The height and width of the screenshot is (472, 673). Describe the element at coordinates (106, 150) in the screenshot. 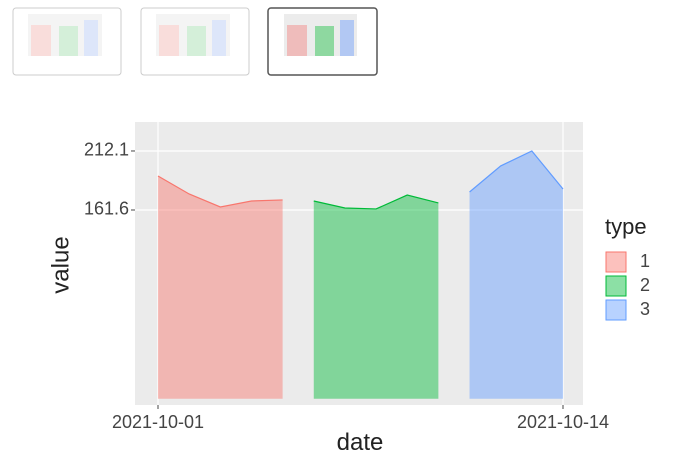

I see `y-tick-label: 212.1` at that location.